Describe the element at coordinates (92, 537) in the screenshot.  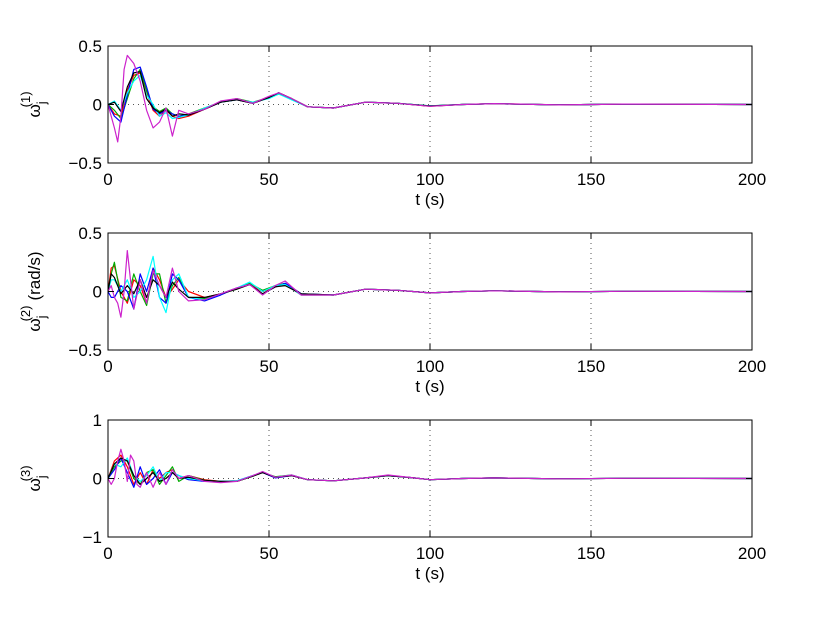
I see `y-tick-label: −1` at that location.